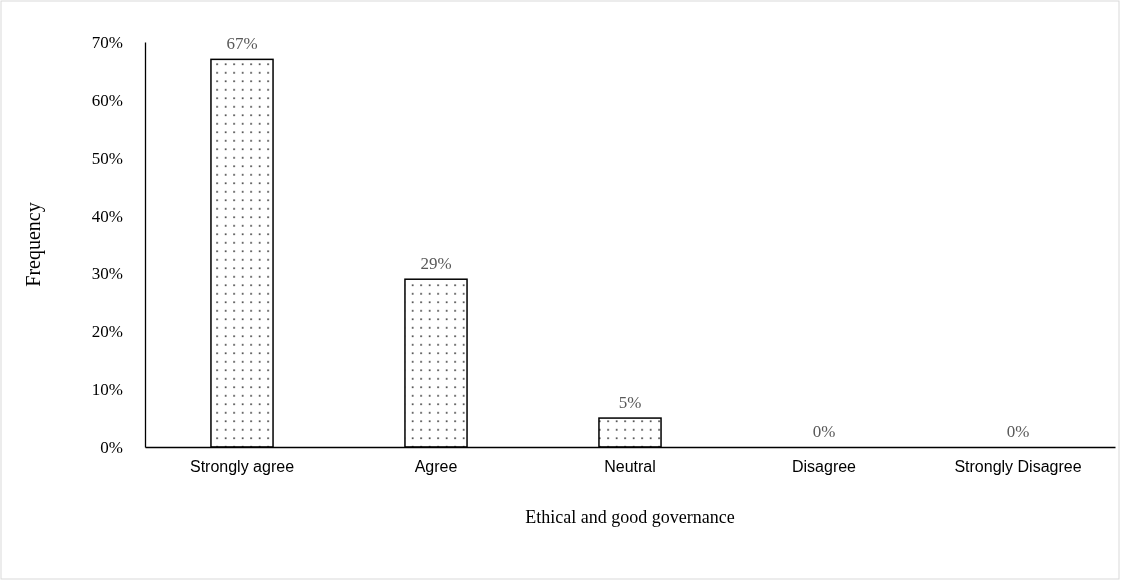 The image size is (1129, 580). I want to click on y-tick-label: 20%, so click(107, 332).